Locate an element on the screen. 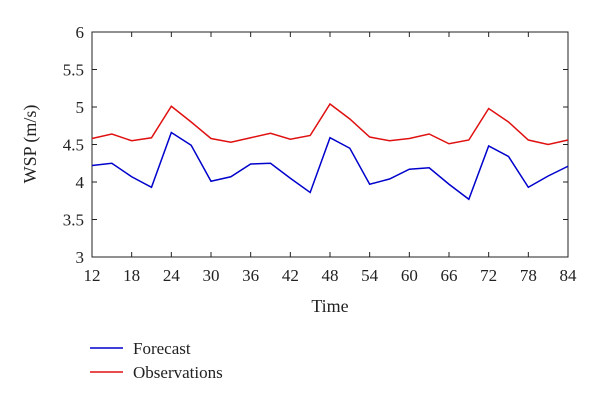 The image size is (600, 406). x-tick-label: 54 is located at coordinates (370, 275).